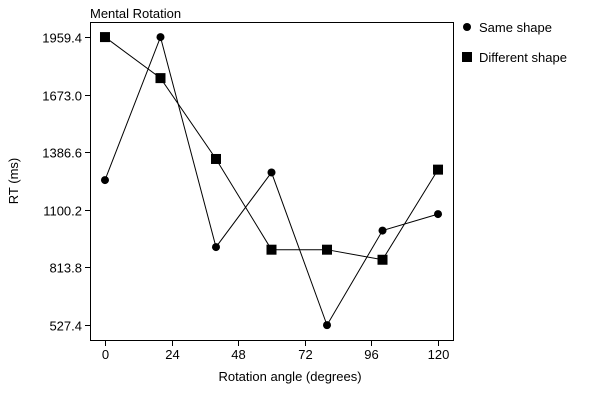 This screenshot has width=600, height=405. What do you see at coordinates (62, 38) in the screenshot?
I see `y-tick-label: 1959.4` at bounding box center [62, 38].